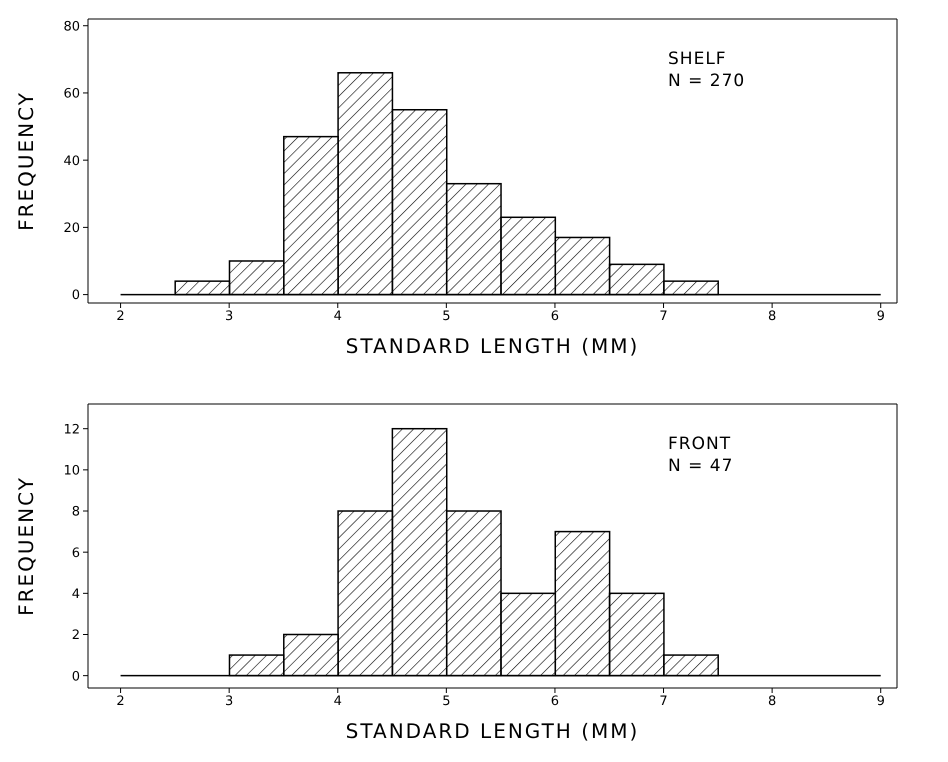 Image resolution: width=948 pixels, height=762 pixels. What do you see at coordinates (71, 430) in the screenshot?
I see `y-tick-label: 12` at bounding box center [71, 430].